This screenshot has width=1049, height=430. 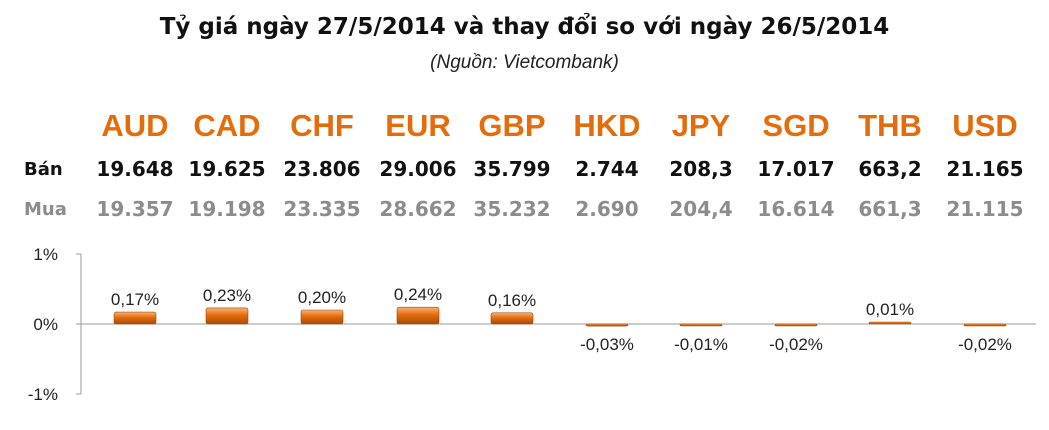 I want to click on buy-rate-thb: 661,3, so click(x=890, y=209).